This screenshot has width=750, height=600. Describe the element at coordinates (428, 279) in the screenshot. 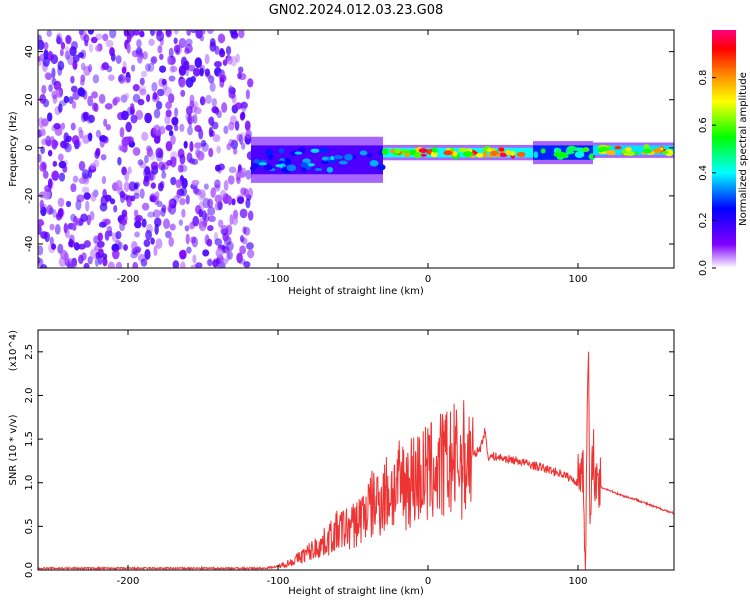

I see `x-tick-label: 0` at that location.